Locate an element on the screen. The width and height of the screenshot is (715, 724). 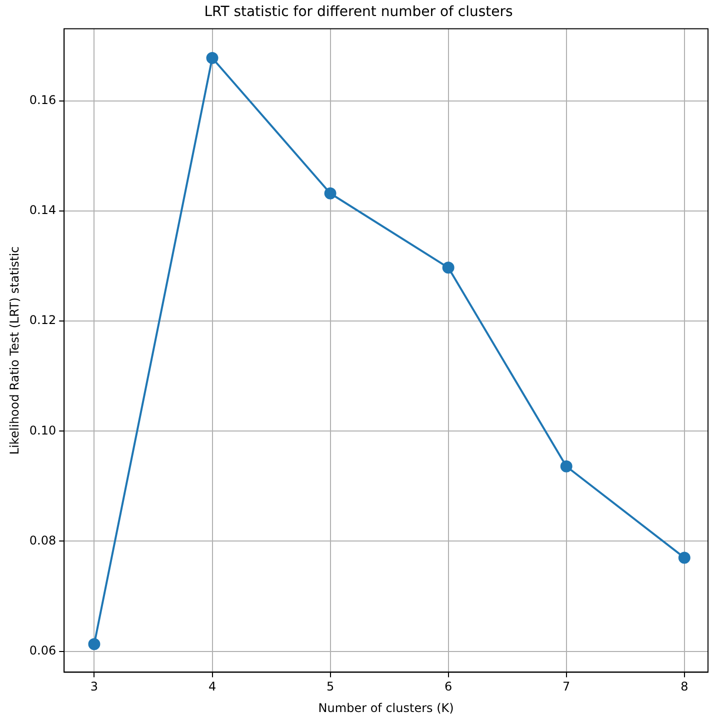
y-tick-label: 0.06 is located at coordinates (42, 650).